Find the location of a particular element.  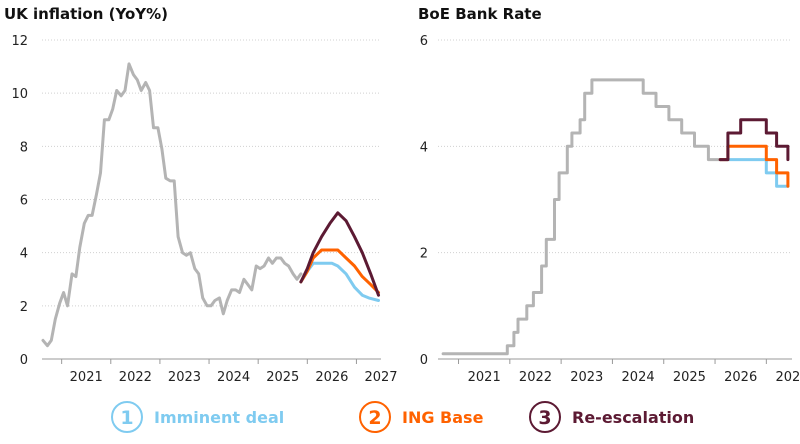

inflation-x-tick-label: 2022 is located at coordinates (135, 377).